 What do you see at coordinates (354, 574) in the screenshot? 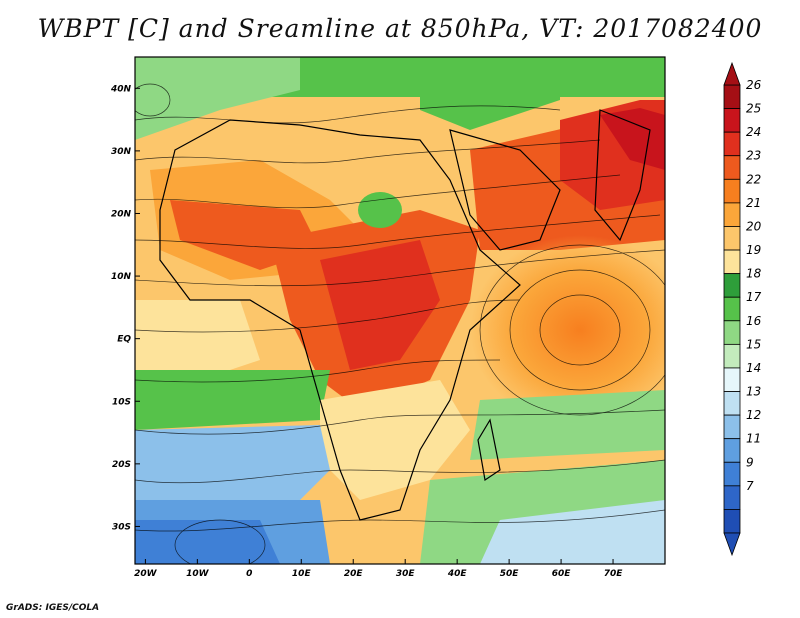
I see `lon-label: 20E` at bounding box center [354, 574].